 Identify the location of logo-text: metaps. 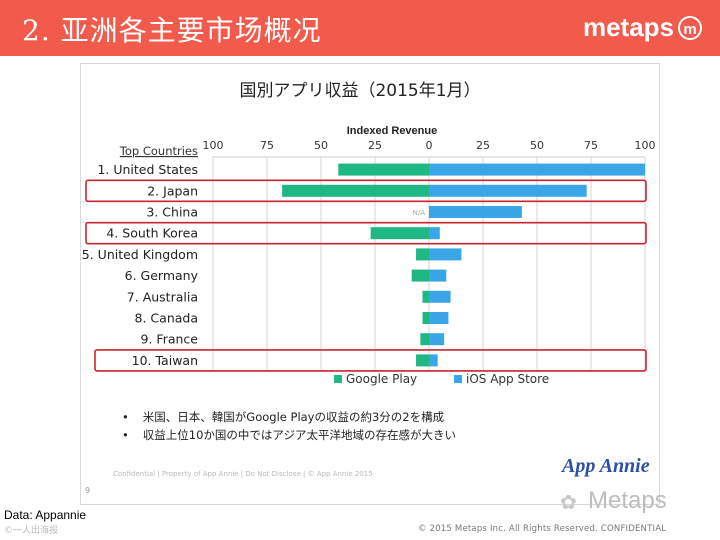
(628, 27).